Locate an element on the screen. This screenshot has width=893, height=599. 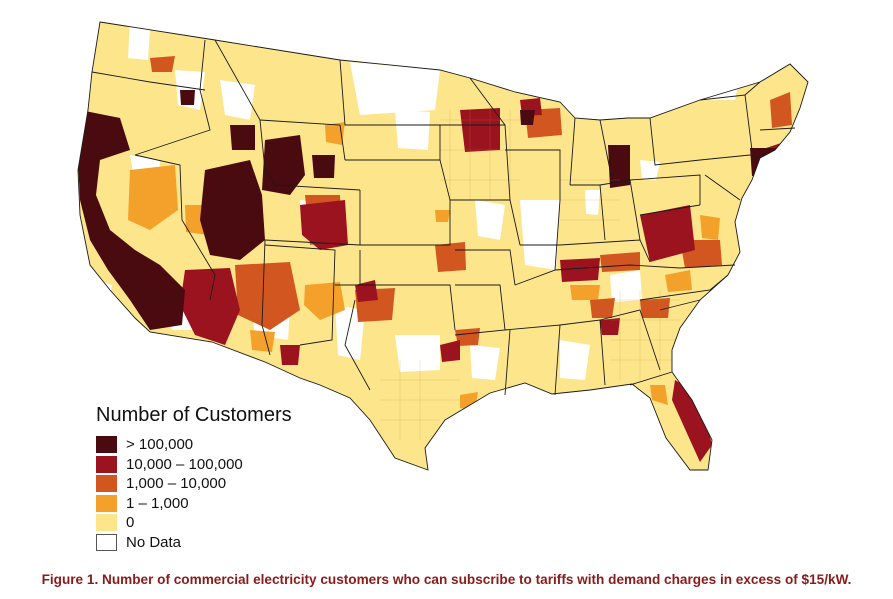
legend-item-10000-to-100000: 10,000 – 100,000 is located at coordinates (194, 465).